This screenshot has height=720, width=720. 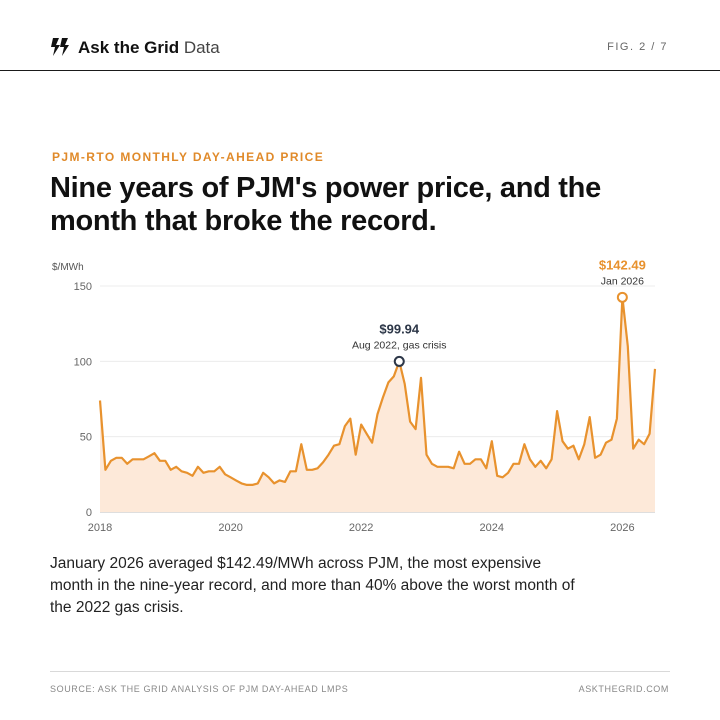 I want to click on brand-name-bold: Ask the Grid, so click(x=129, y=47).